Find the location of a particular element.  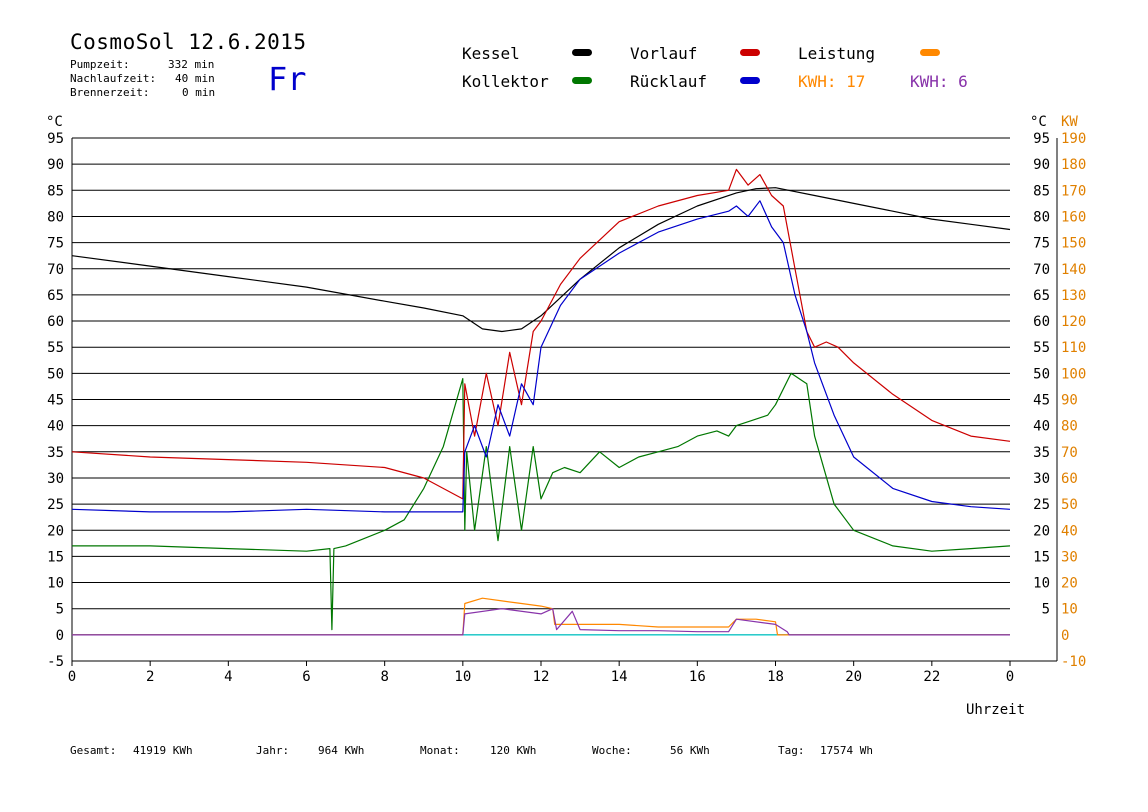

y2-tick-label: 160 is located at coordinates (1073, 217).